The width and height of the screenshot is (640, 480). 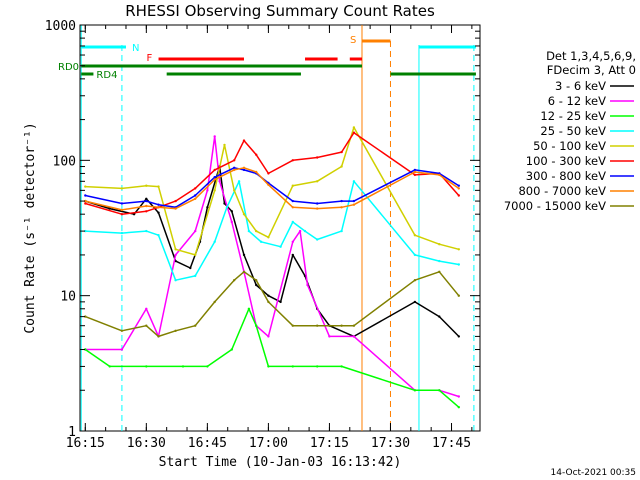 I want to click on legend-header: FDecim 3, Att 0, so click(x=591, y=70).